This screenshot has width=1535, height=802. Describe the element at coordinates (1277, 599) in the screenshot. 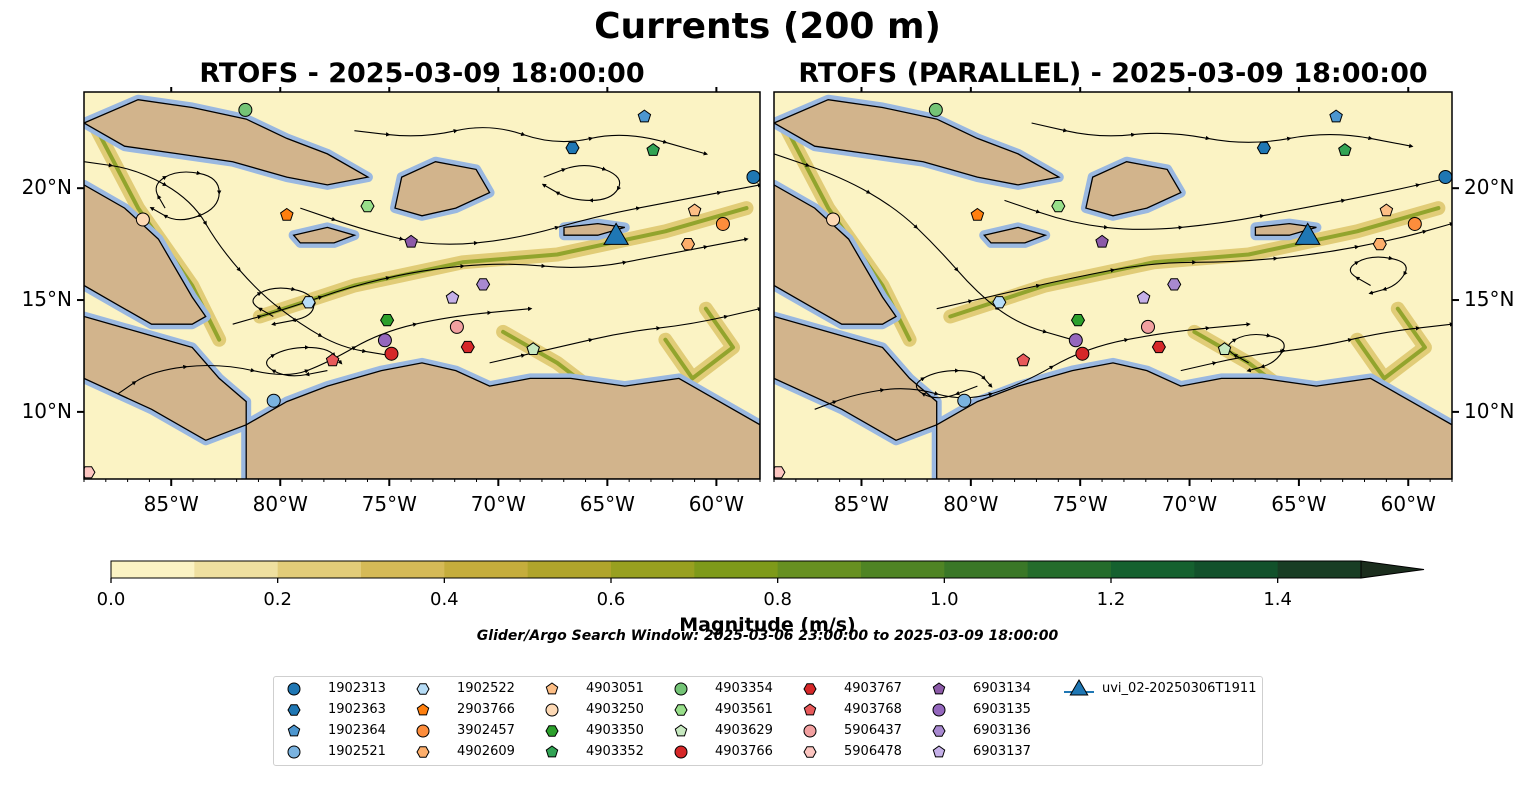

I see `colorbar-tick-label: 1.4` at that location.